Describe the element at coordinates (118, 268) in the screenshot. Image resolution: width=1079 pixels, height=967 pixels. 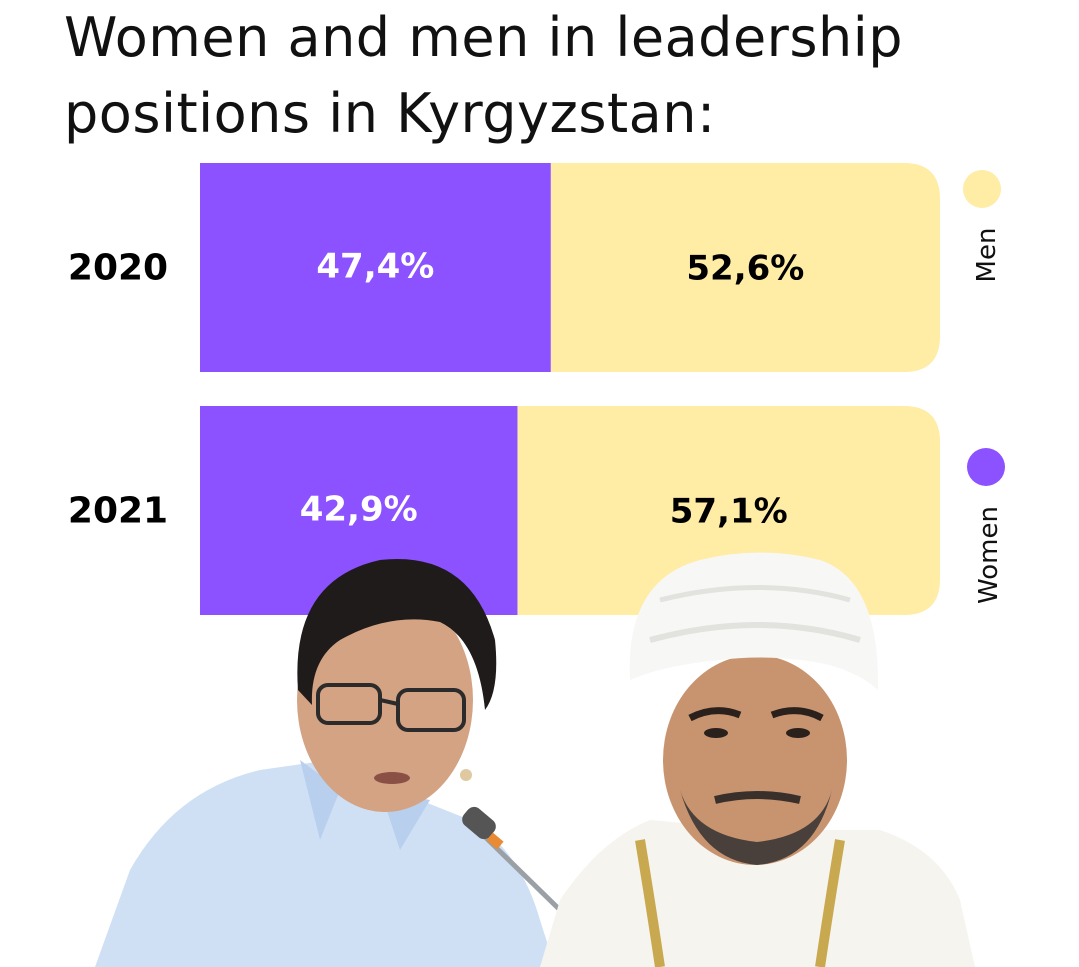
I see `year-label-2020: 2020` at that location.